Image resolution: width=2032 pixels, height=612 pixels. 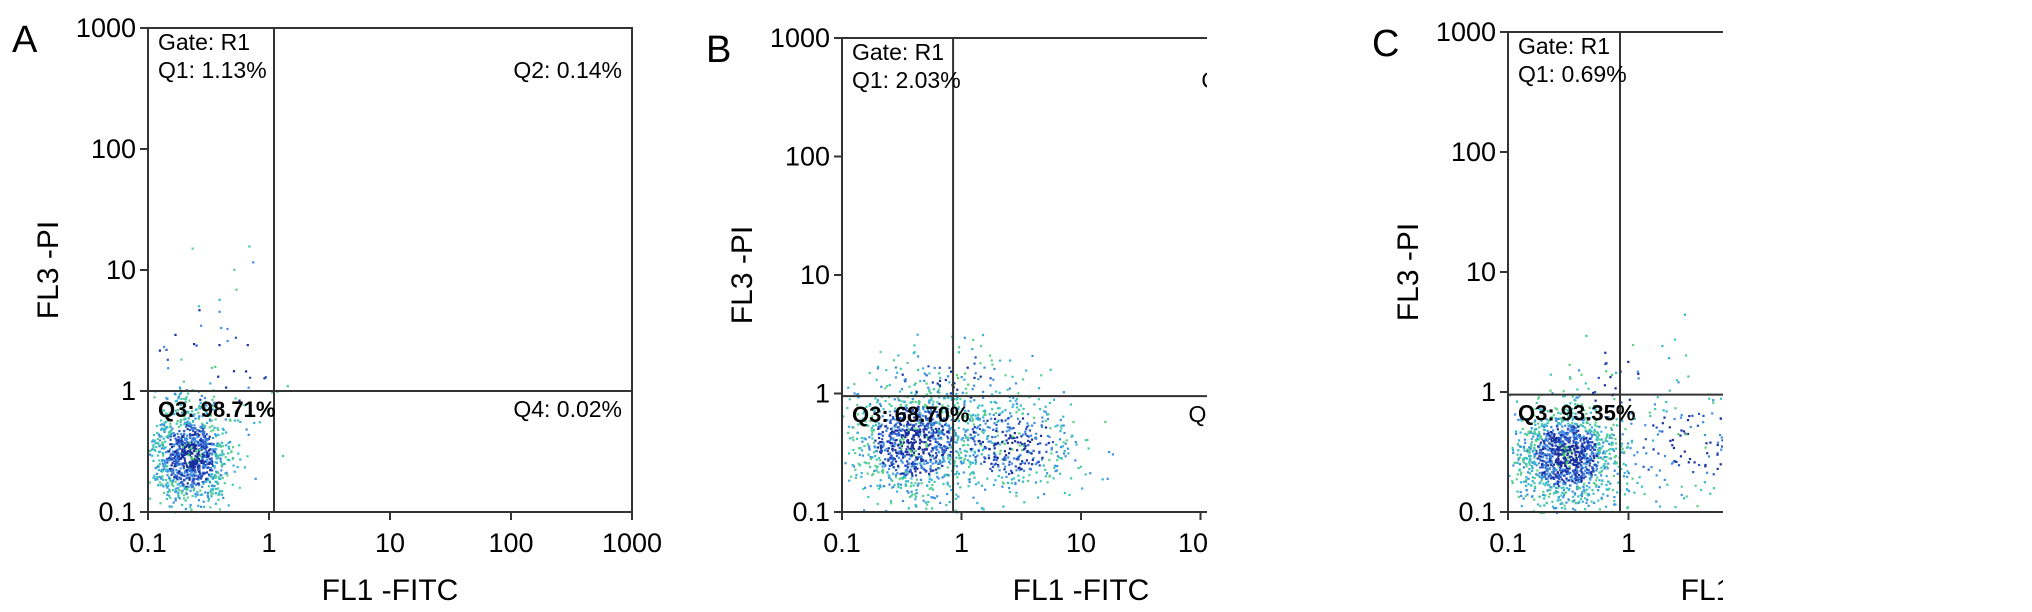 What do you see at coordinates (1081, 543) in the screenshot?
I see `x-tick-label: 10` at bounding box center [1081, 543].